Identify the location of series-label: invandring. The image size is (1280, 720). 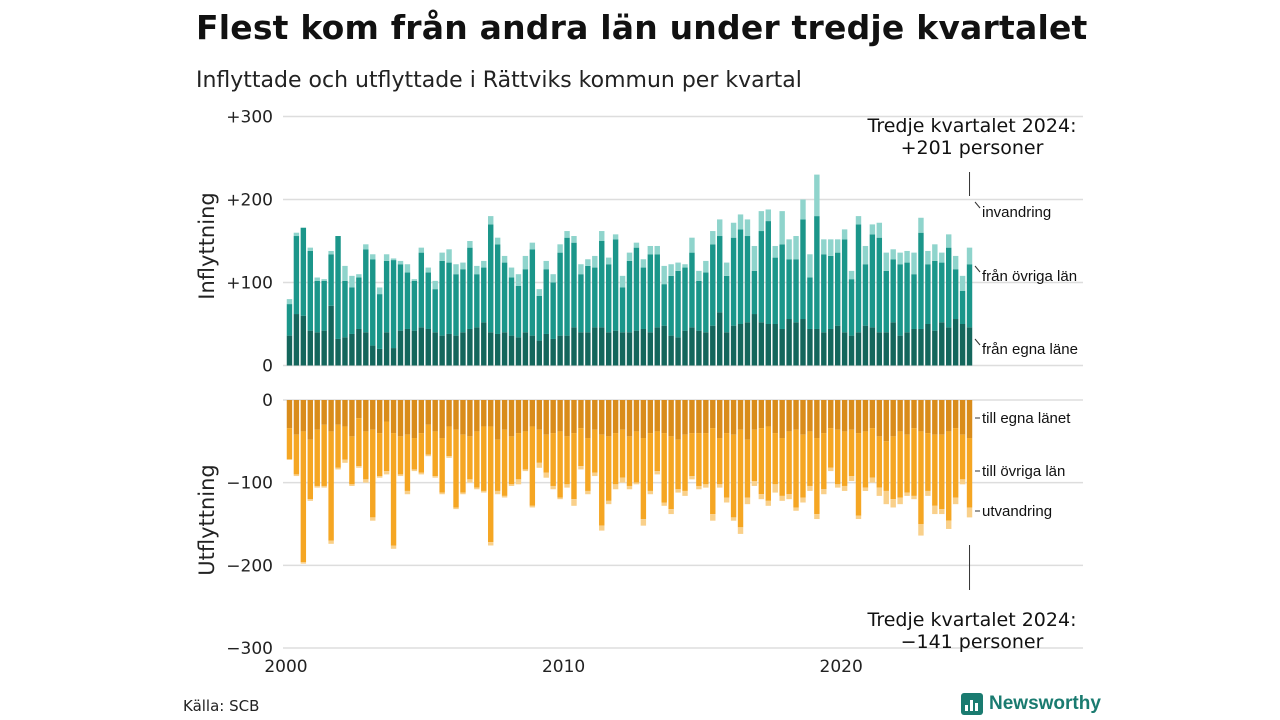
(1016, 212).